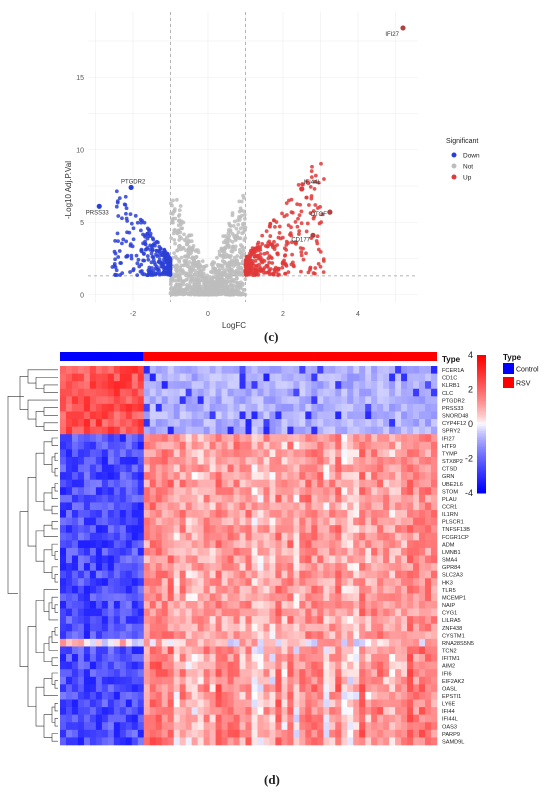 The height and width of the screenshot is (799, 550). Describe the element at coordinates (68, 190) in the screenshot. I see `volcano-y-axis-label: -Log10 Adj.P.Val` at that location.